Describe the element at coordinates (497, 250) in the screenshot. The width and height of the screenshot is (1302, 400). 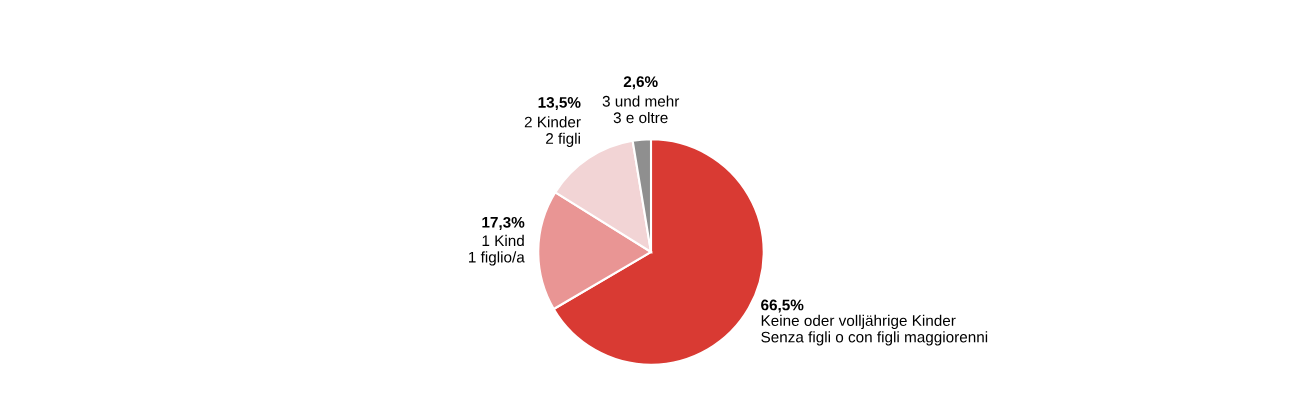
I see `slice-label: 1 Kind 1 figlio/a` at that location.